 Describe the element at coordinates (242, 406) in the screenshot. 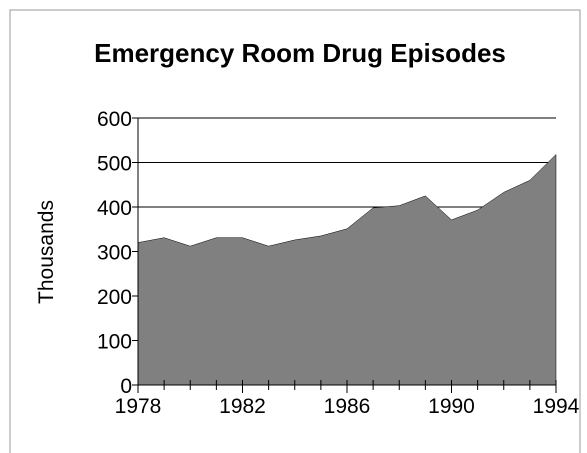

I see `x-tick-label: 1982` at that location.